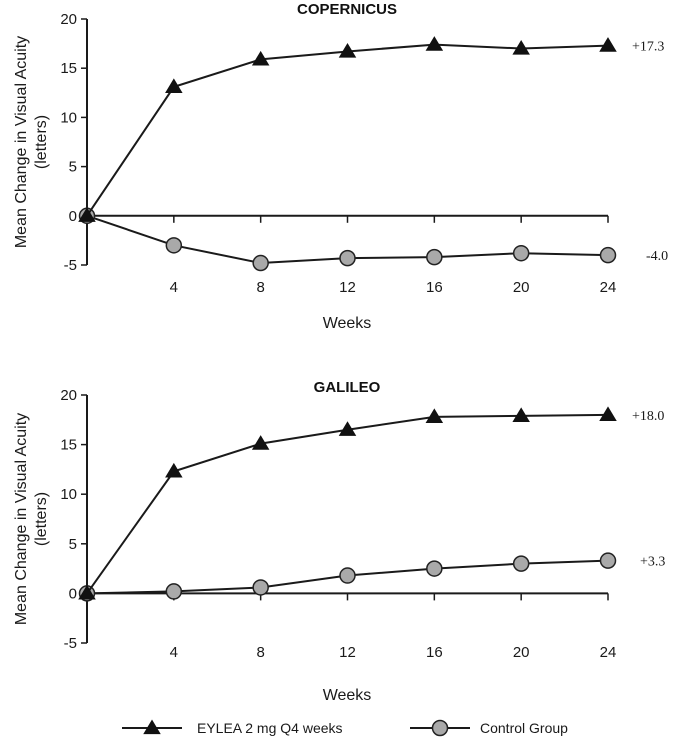 The width and height of the screenshot is (679, 742). Describe the element at coordinates (347, 387) in the screenshot. I see `chart-title: GALILEO` at that location.